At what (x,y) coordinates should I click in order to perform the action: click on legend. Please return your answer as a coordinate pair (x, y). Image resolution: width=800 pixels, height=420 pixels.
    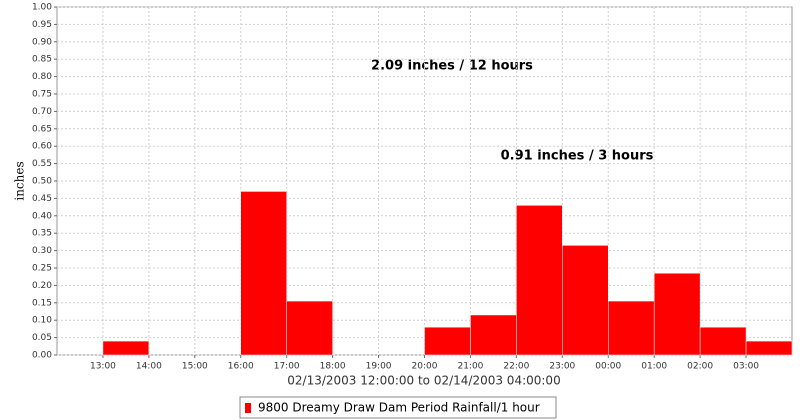
    Looking at the image, I should click on (398, 407).